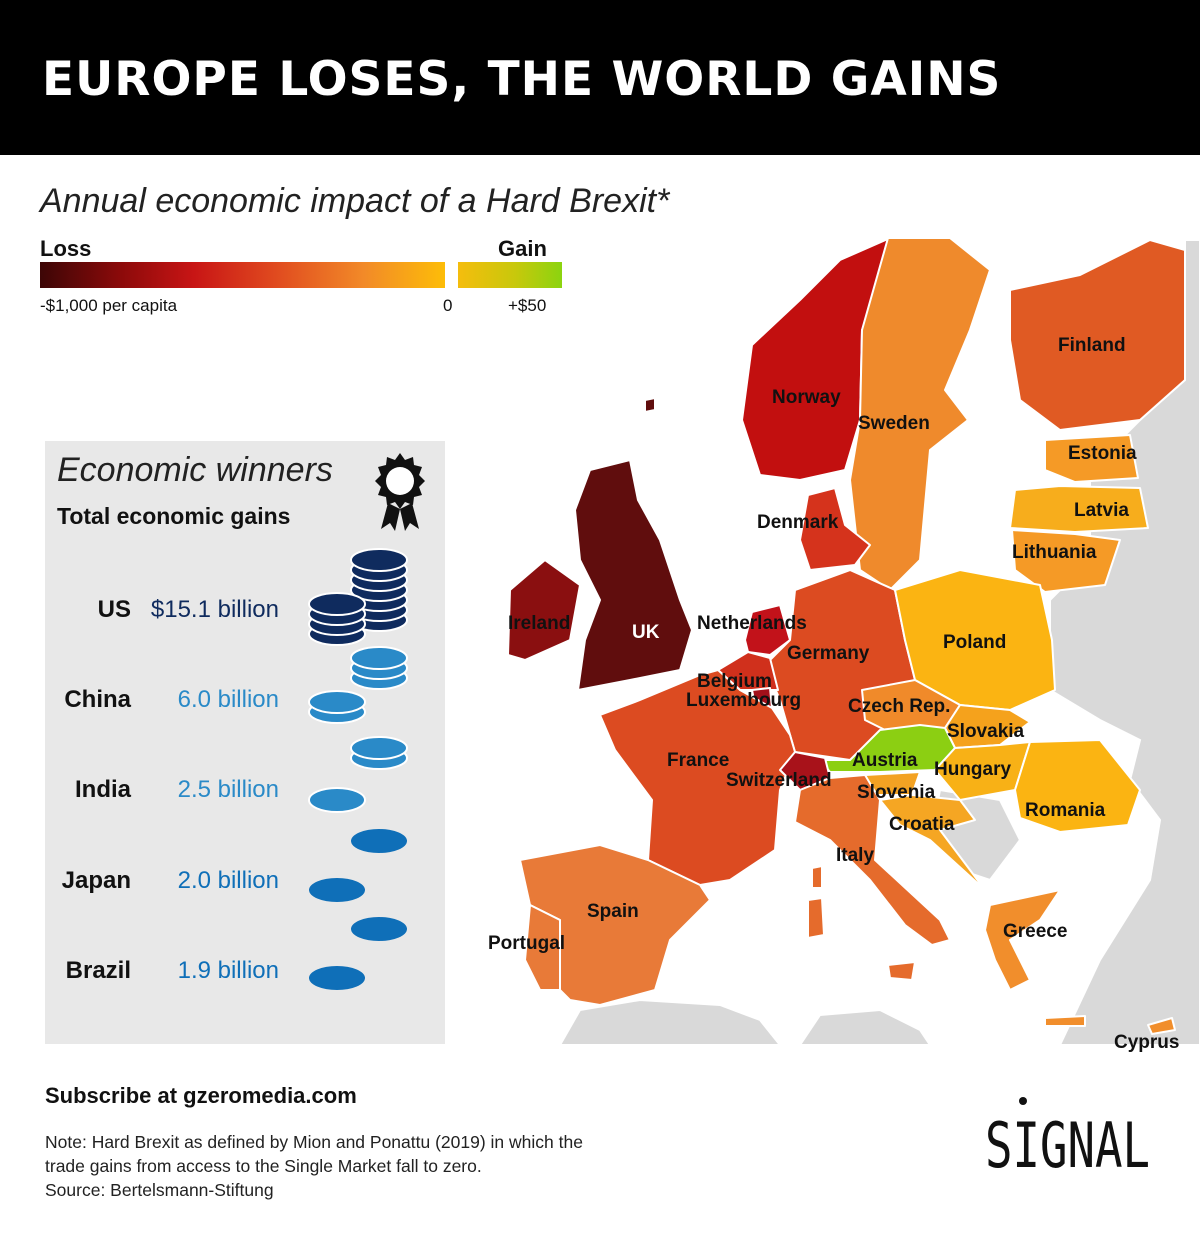  I want to click on country-finland, so click(1097, 335).